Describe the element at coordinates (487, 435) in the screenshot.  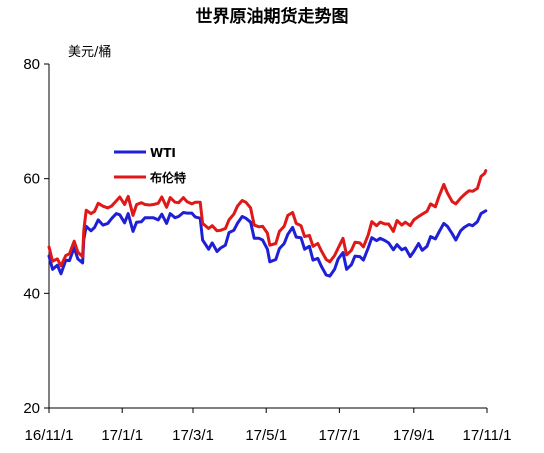
I see `x-tick-label: 17/11/1` at that location.